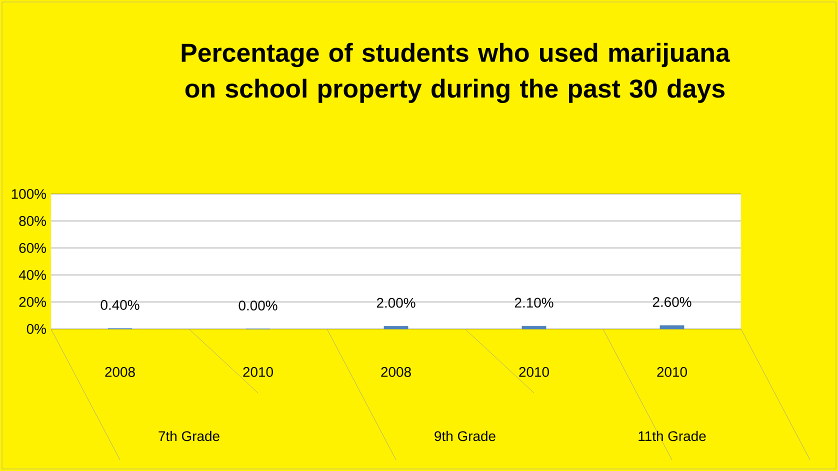 Image resolution: width=838 pixels, height=471 pixels. I want to click on chart-title: Percentage of students who used marijuana on school property during the past 30 days, so click(456, 73).